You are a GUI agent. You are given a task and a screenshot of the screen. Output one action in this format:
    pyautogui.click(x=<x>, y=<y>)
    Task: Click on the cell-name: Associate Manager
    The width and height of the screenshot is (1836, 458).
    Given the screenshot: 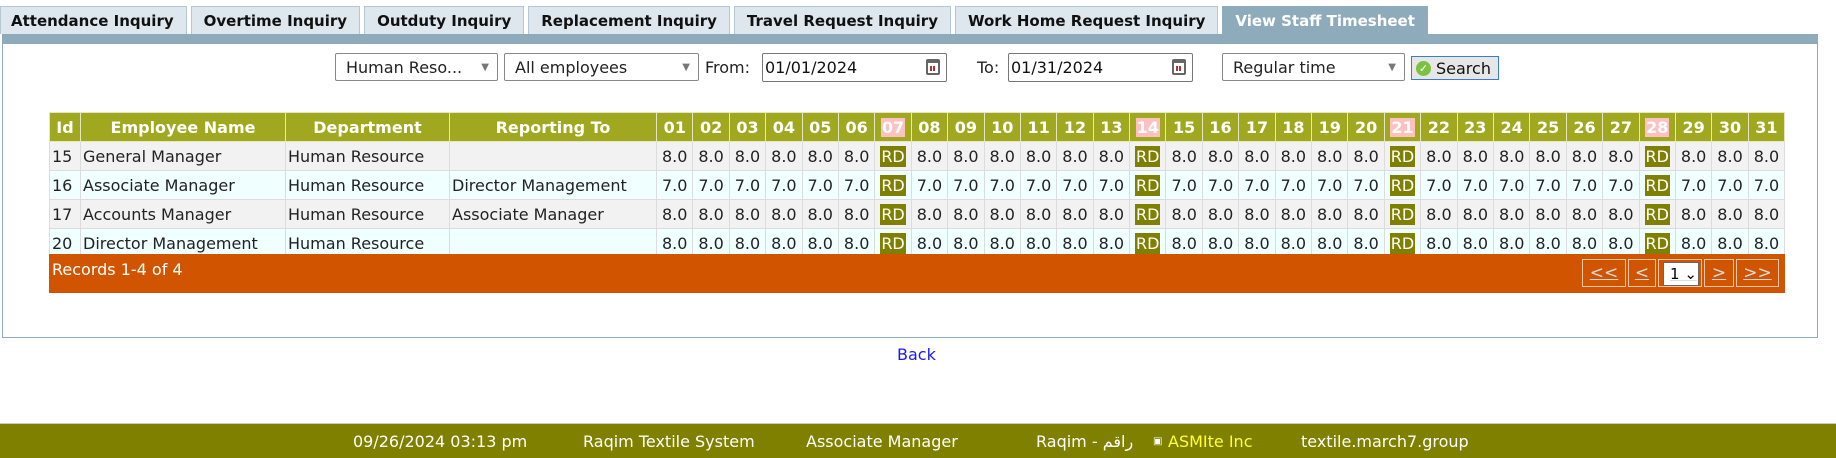 What is the action you would take?
    pyautogui.click(x=183, y=185)
    